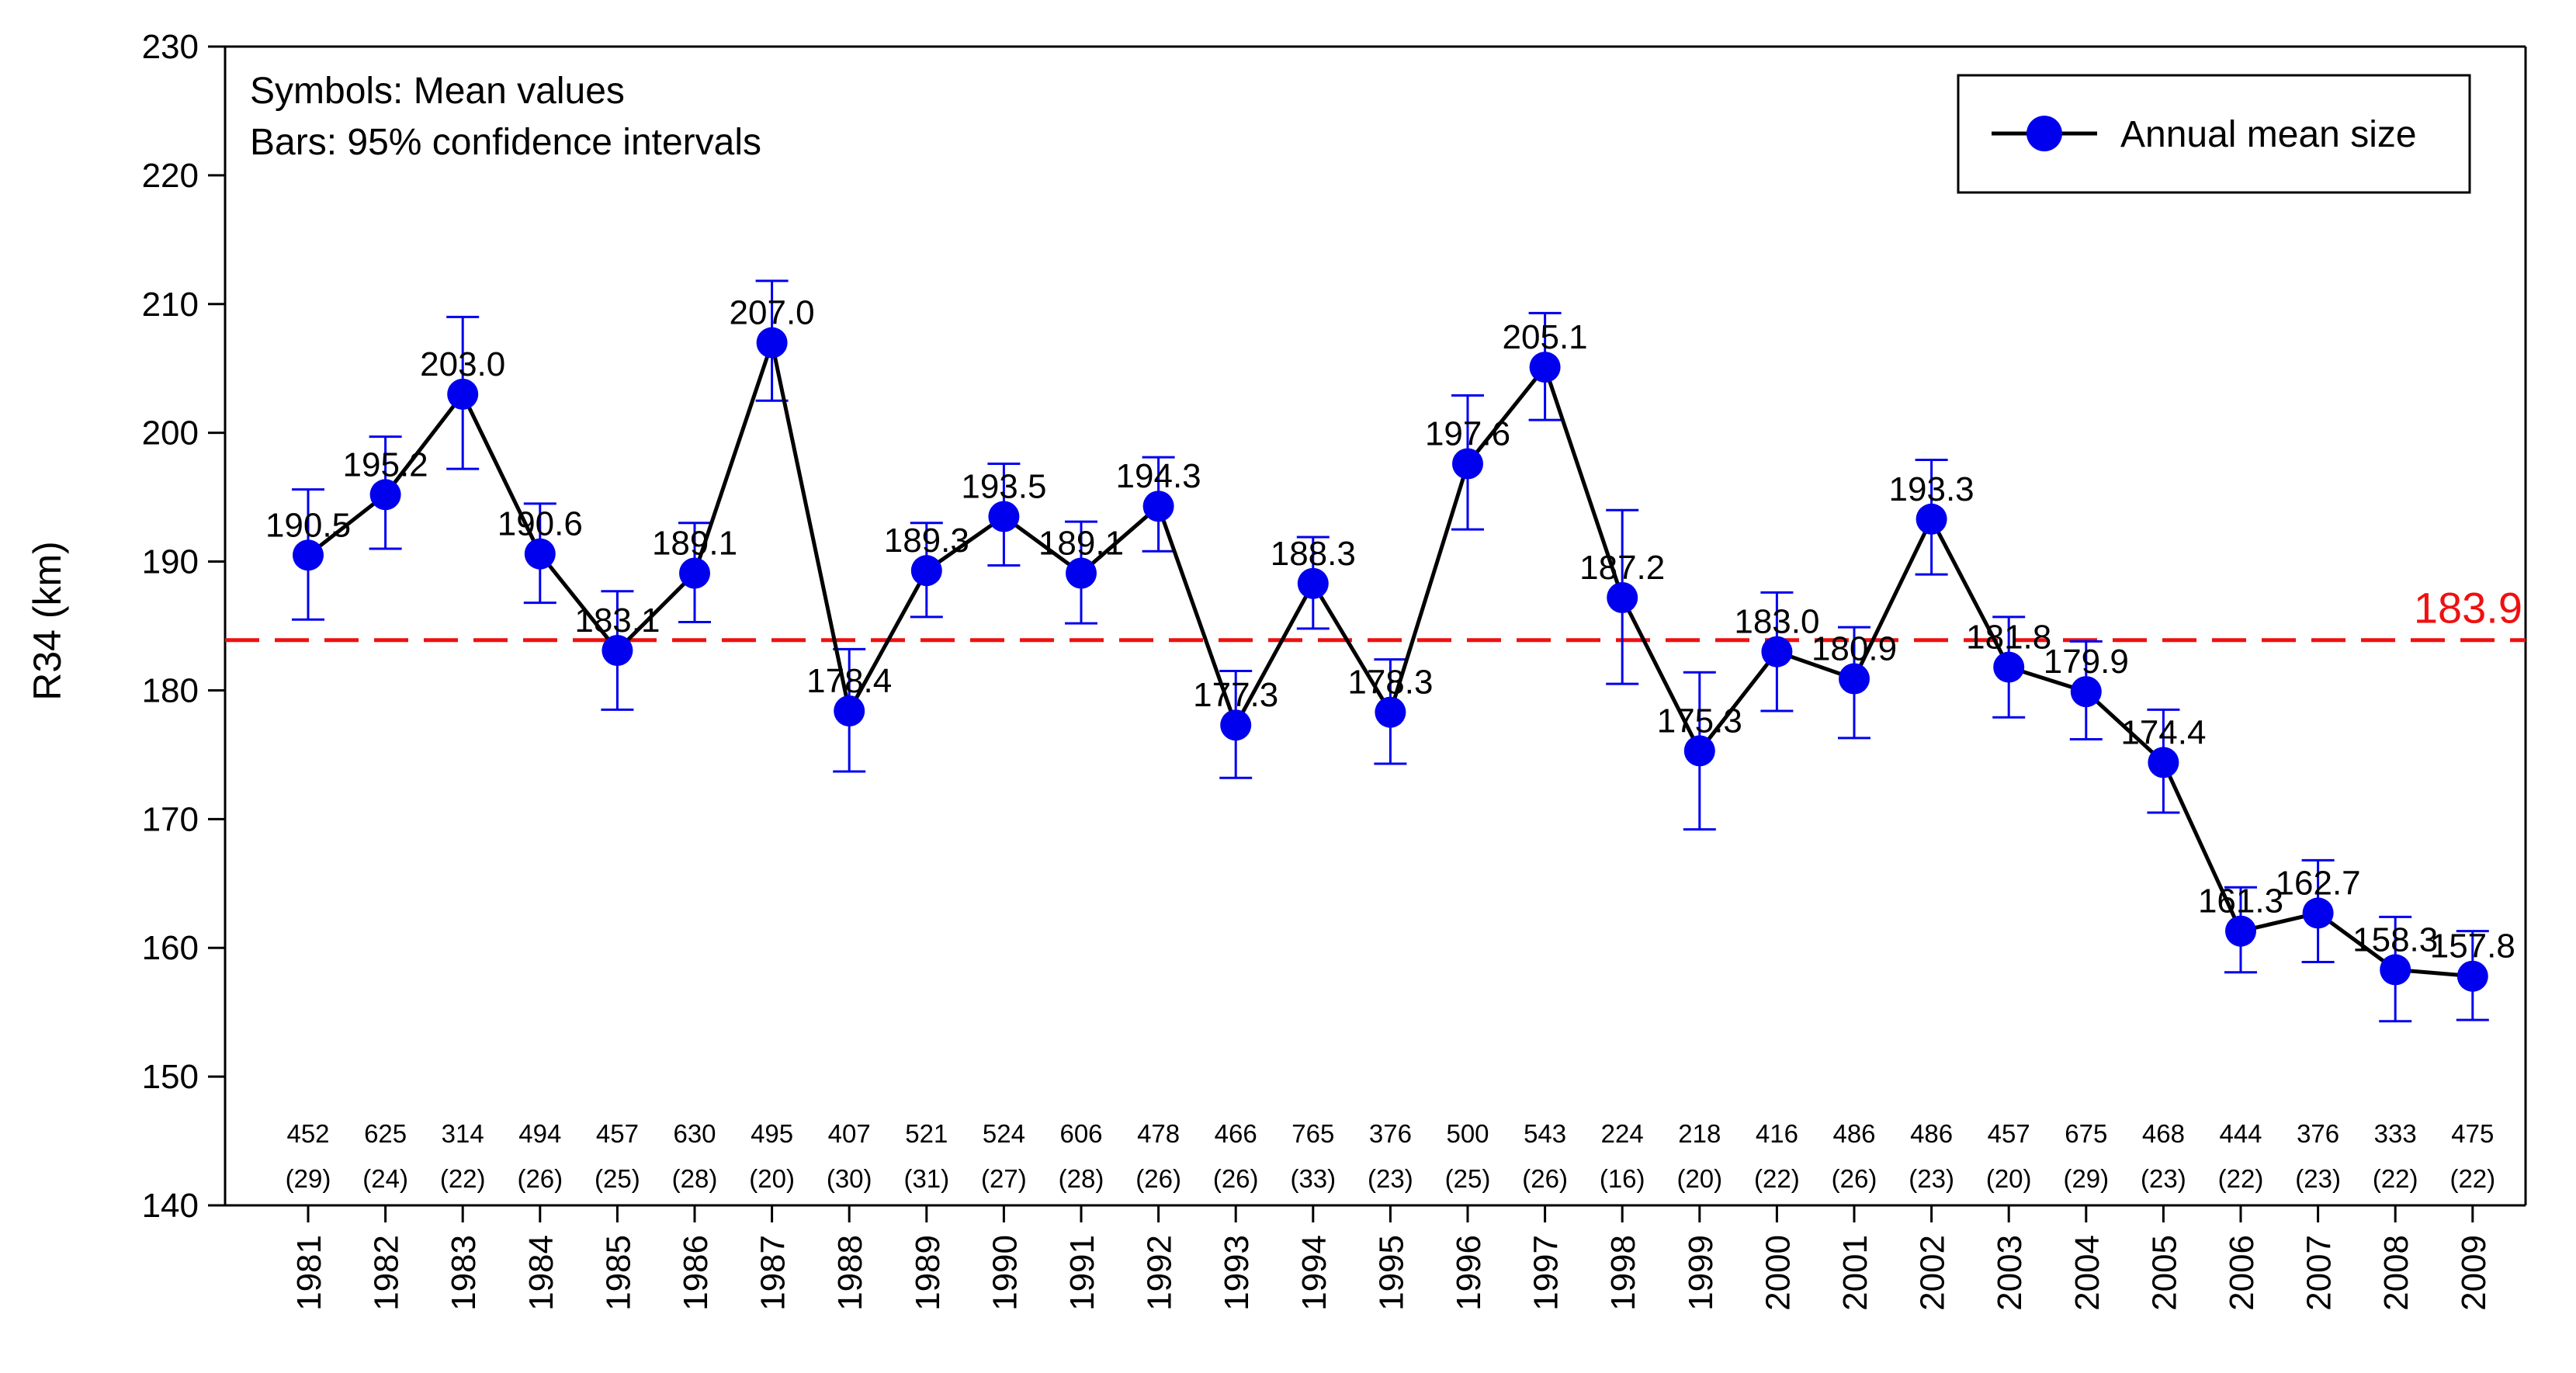 This screenshot has height=1373, width=2576. I want to click on x-tick-label: 2006, so click(2242, 1273).